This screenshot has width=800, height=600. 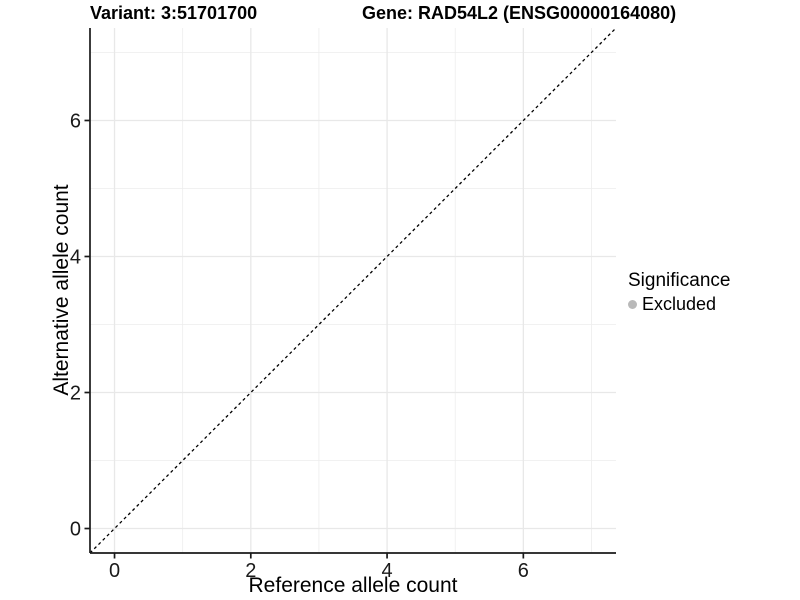 I want to click on y-tick-label: 2, so click(x=75, y=394).